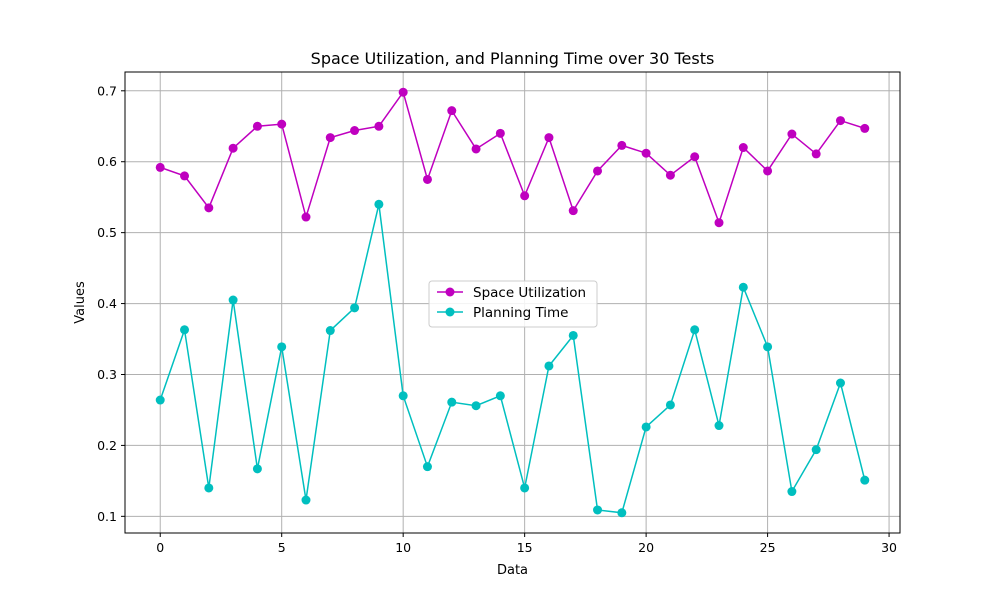 This screenshot has height=600, width=1000. What do you see at coordinates (282, 547) in the screenshot?
I see `x-tick-label: 5` at bounding box center [282, 547].